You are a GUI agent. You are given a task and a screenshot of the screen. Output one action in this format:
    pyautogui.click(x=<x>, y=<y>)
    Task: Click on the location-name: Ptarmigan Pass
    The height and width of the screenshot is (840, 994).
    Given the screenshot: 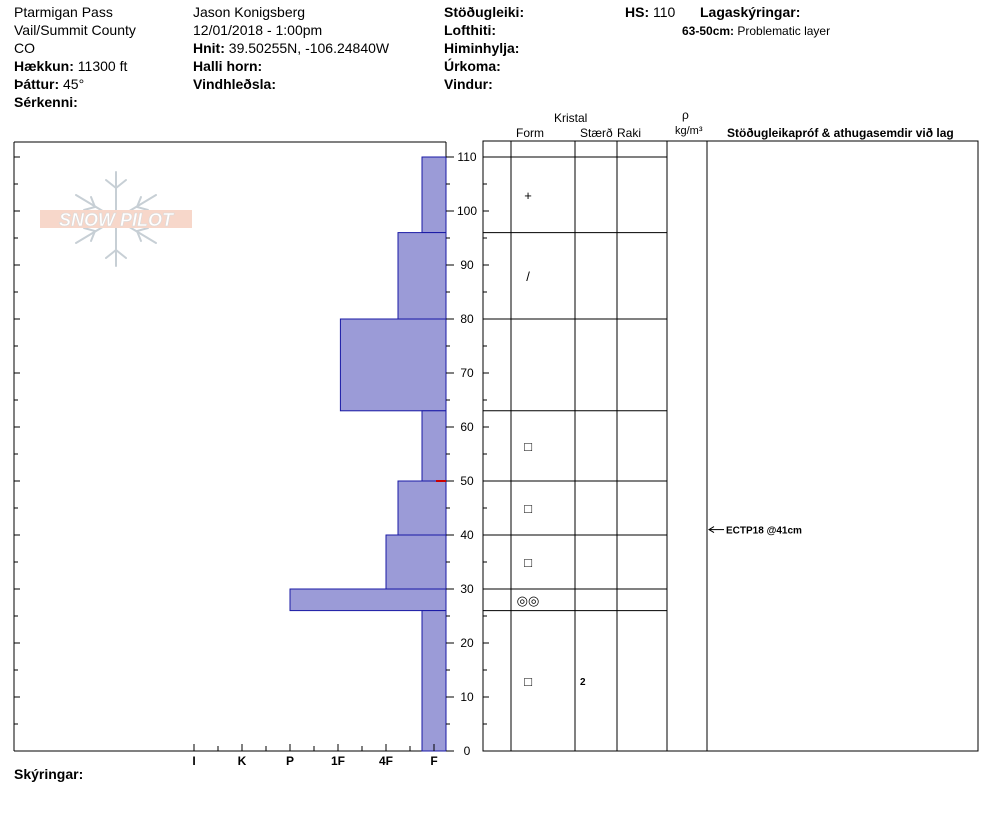 What is the action you would take?
    pyautogui.click(x=63, y=12)
    